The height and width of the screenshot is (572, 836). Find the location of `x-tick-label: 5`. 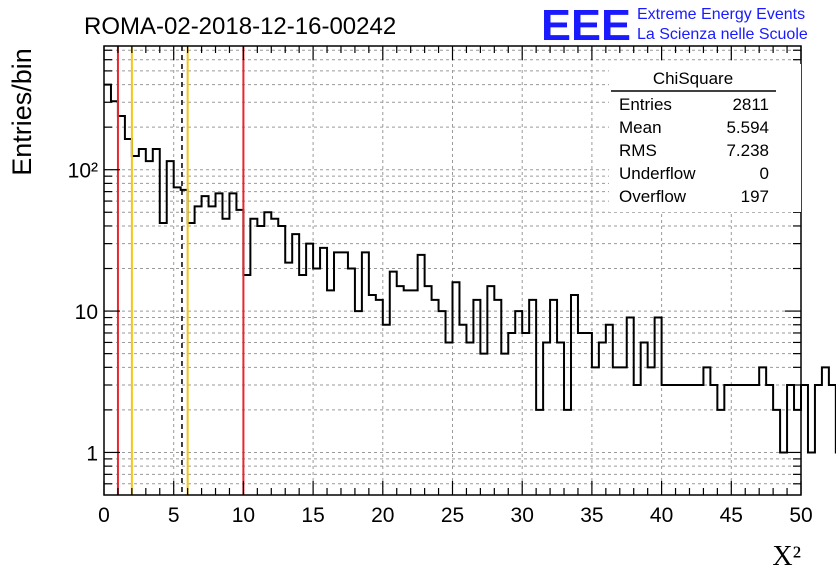

x-tick-label: 5 is located at coordinates (174, 515).